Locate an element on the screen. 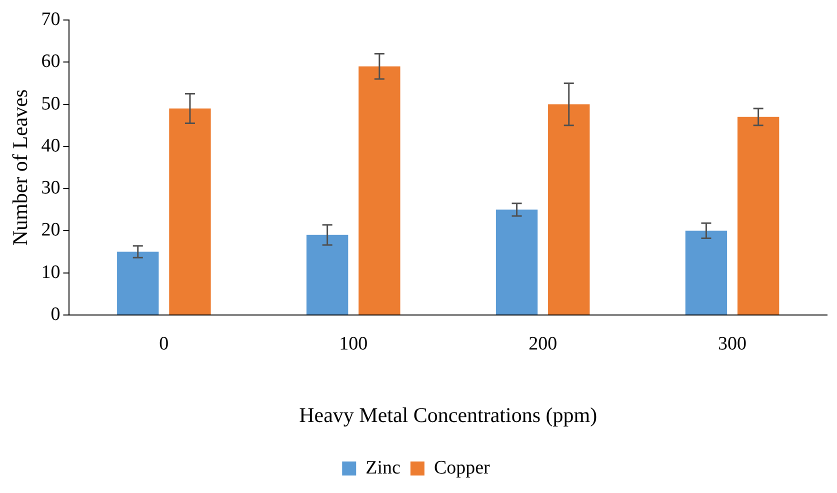 The height and width of the screenshot is (493, 837). y-tick-label: 30 is located at coordinates (50, 188).